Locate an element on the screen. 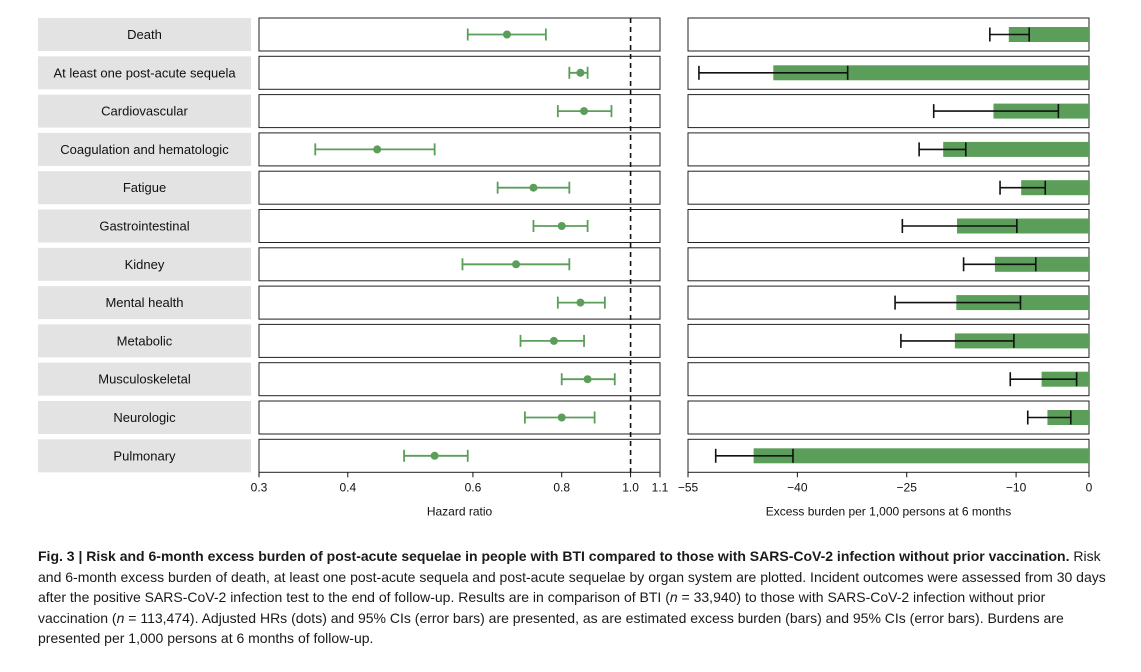  hr-tick-label: 0.4 is located at coordinates (347, 487).